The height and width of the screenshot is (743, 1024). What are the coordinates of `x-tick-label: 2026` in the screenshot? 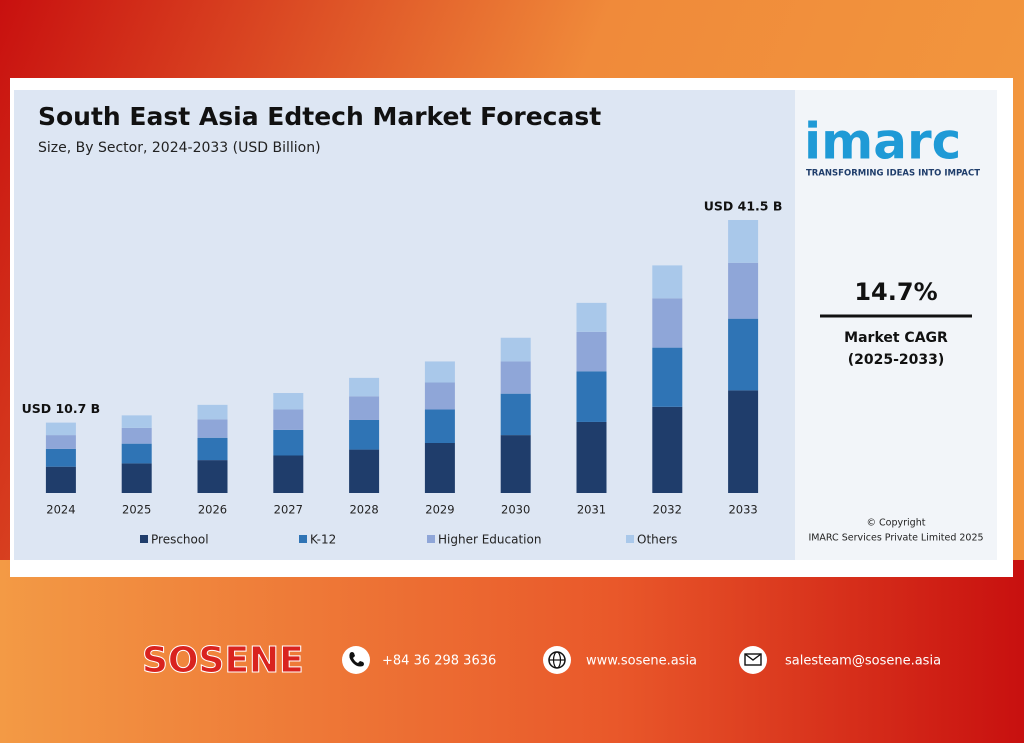 It's located at (212, 510).